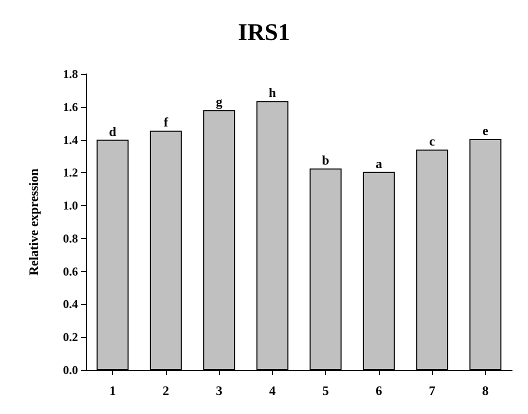 This screenshot has width=528, height=414. What do you see at coordinates (326, 390) in the screenshot?
I see `x-tick-label: 5` at bounding box center [326, 390].